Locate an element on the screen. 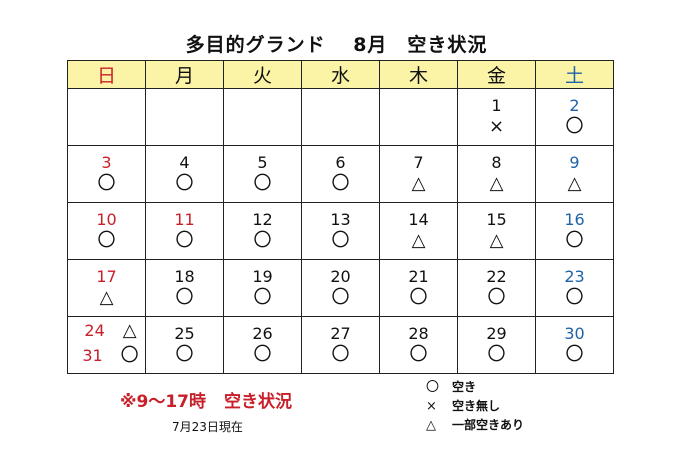 The image size is (673, 475). calendar-week: 3 〇 4 〇 5 〇 6 〇 7 △ 8 △ 9 △ is located at coordinates (340, 174).